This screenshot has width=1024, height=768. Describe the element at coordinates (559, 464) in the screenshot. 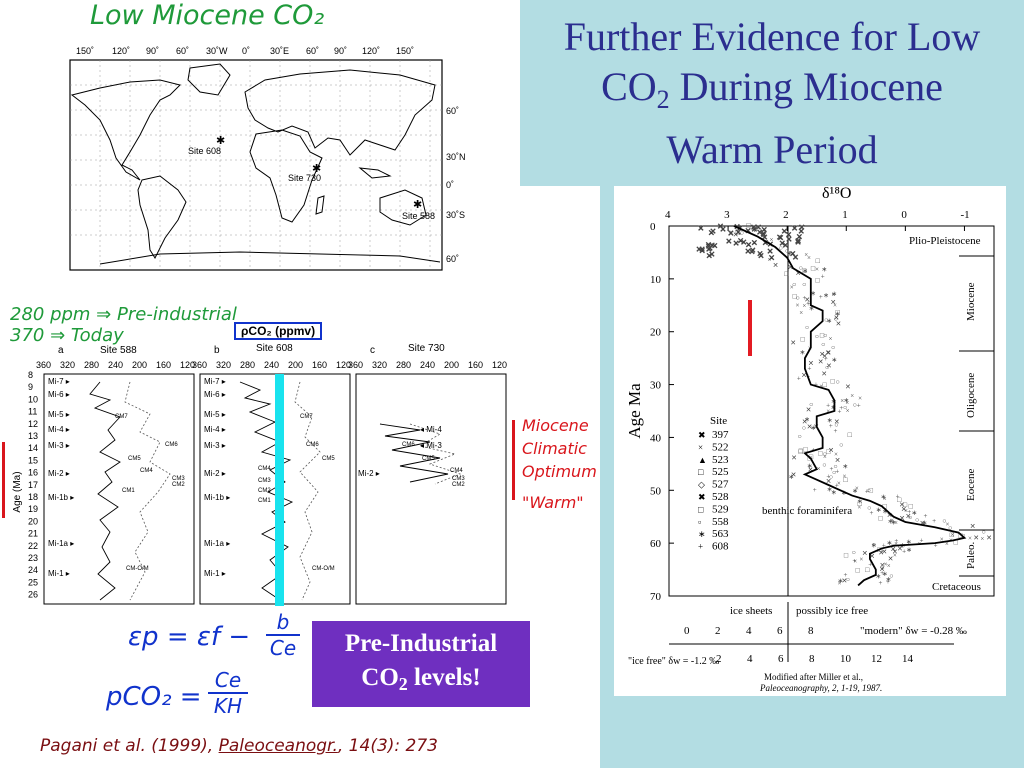

I see `climatic-optimum-note: Miocene Climatic Optimum "Warm"` at that location.